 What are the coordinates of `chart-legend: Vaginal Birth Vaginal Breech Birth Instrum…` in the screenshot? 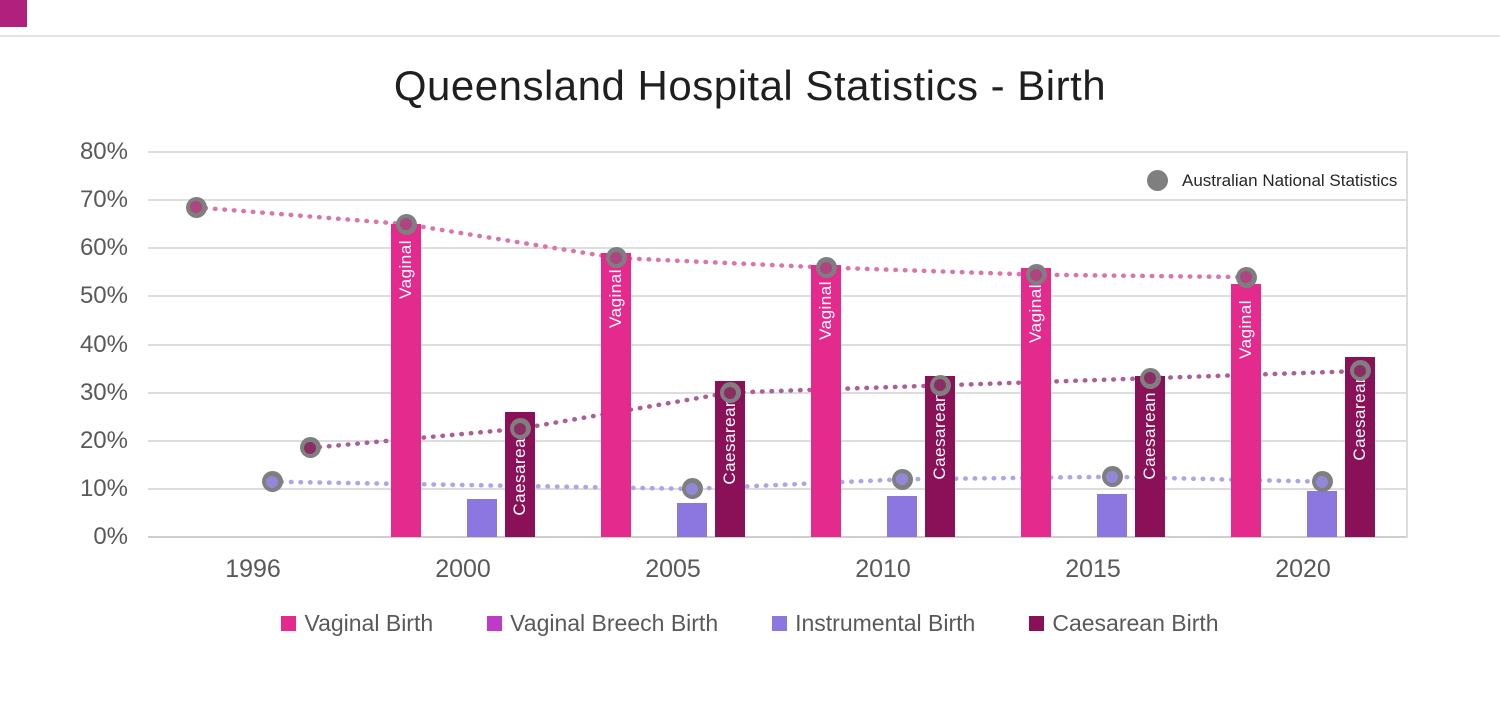 It's located at (750, 623).